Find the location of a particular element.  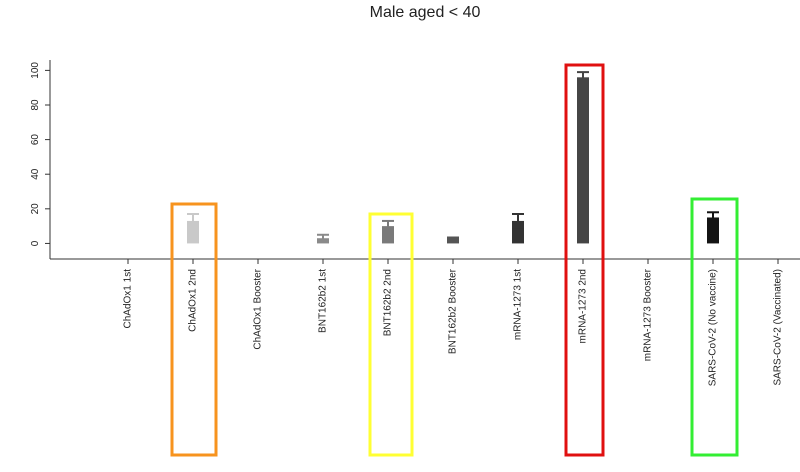

x-tick-label: SARS-CoV-2 (No vaccine) is located at coordinates (713, 327).